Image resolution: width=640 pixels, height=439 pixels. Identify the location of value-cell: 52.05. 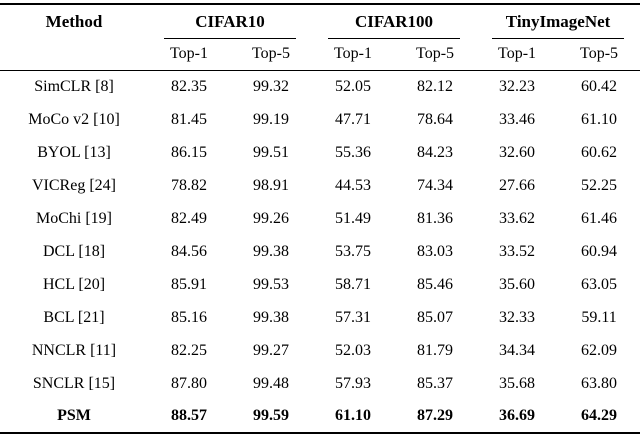
(353, 86).